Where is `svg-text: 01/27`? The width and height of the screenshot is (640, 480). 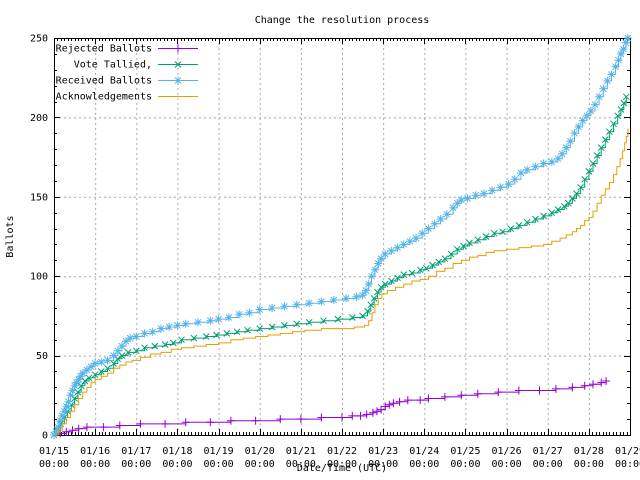
svg-text: 01/27 is located at coordinates (548, 451).